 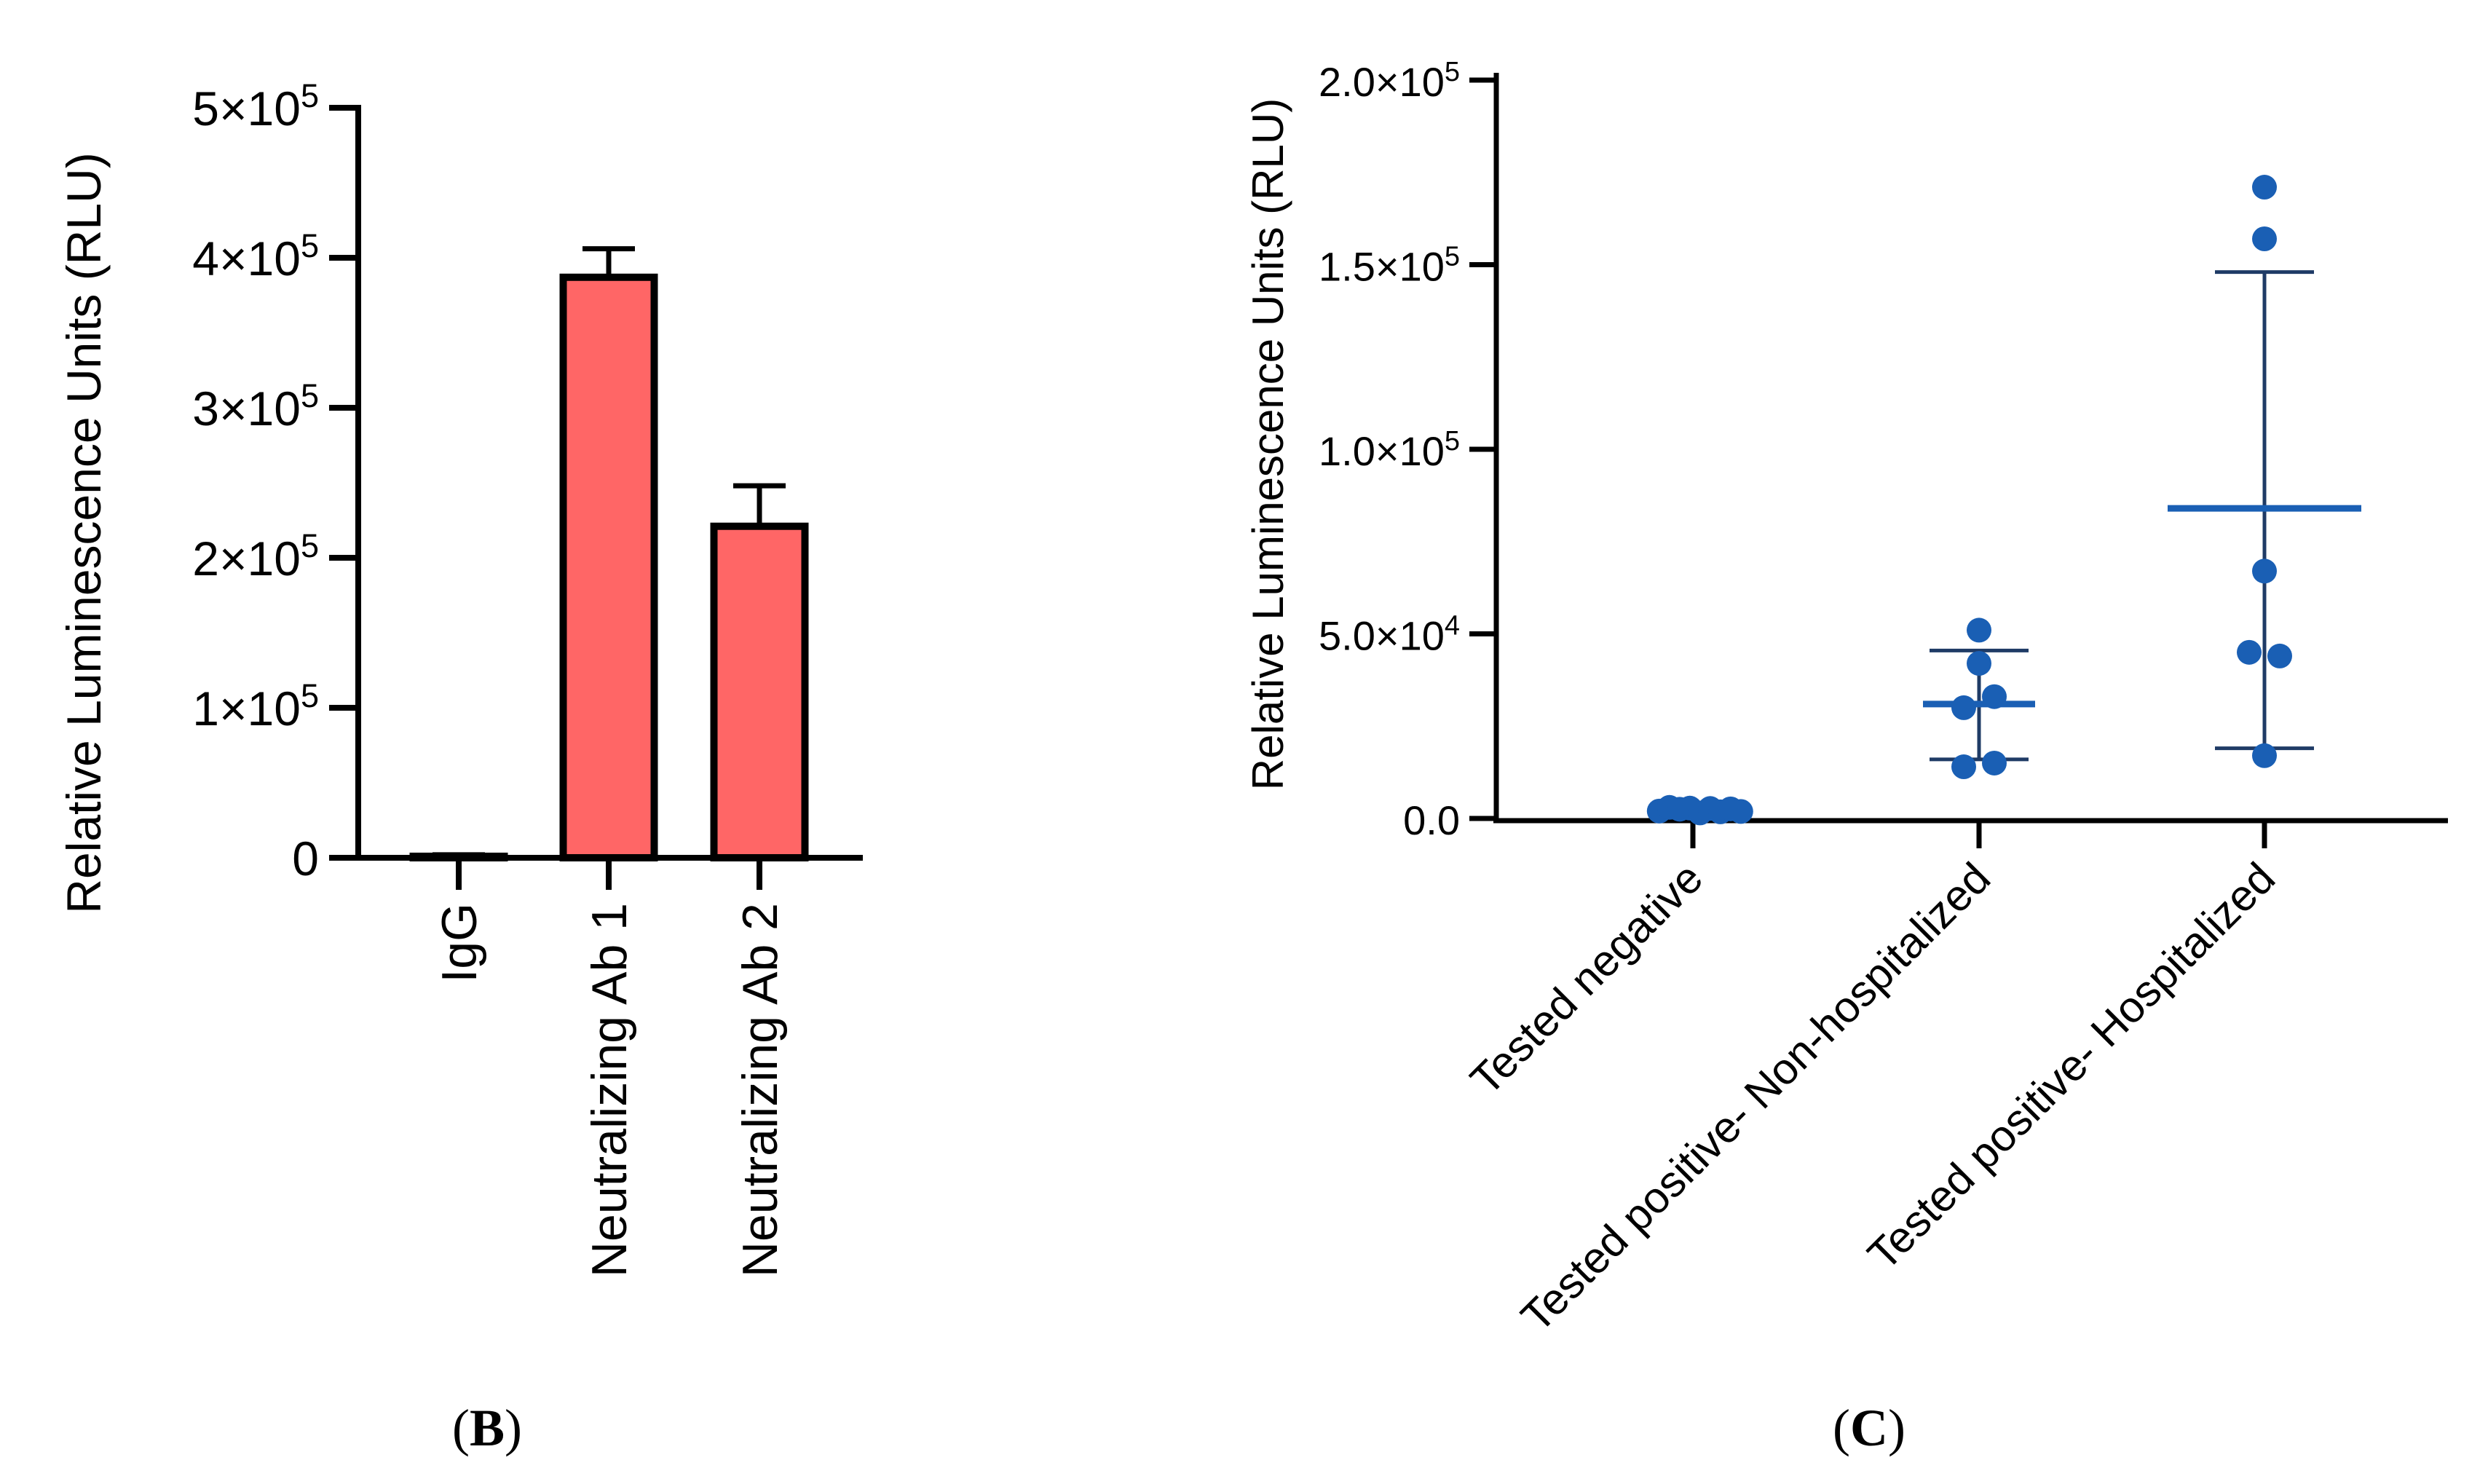 I want to click on panel-b-label: (B), so click(x=487, y=1428).